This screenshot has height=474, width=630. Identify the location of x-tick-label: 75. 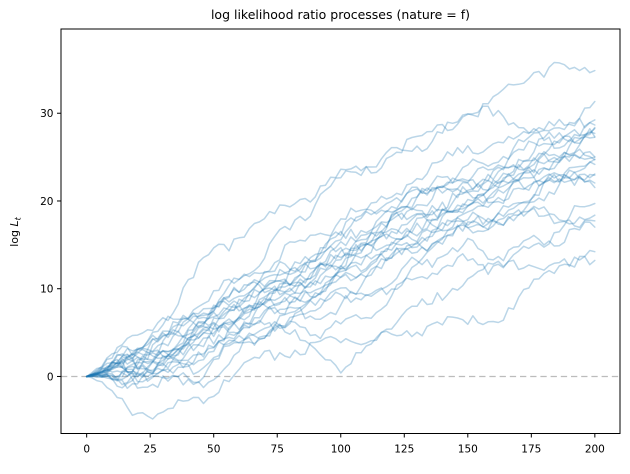
(277, 450).